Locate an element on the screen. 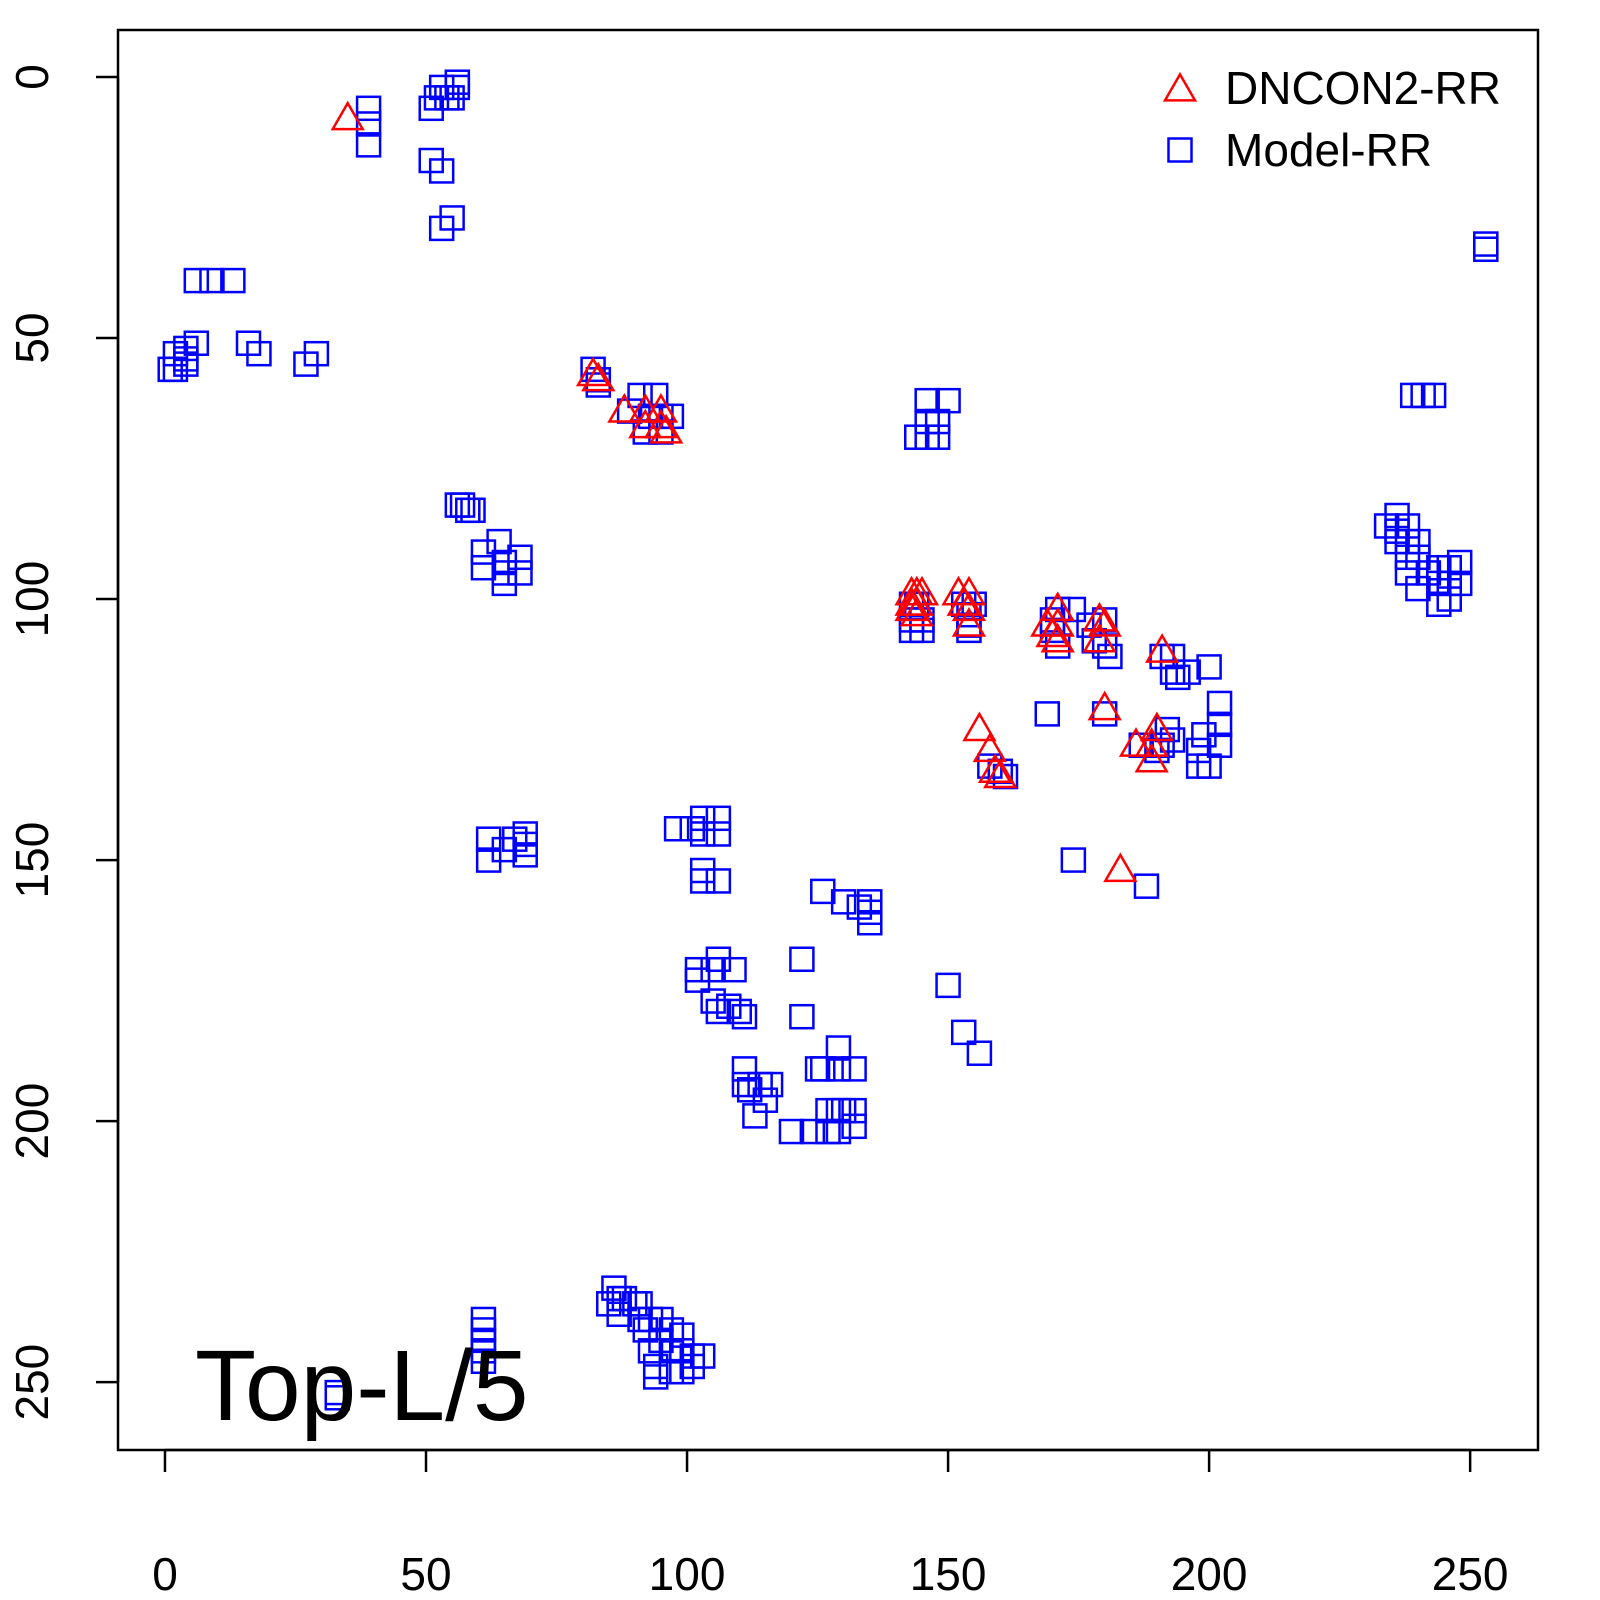 This screenshot has width=1600, height=1600. legend-item: DNCON2-RR is located at coordinates (1331, 88).